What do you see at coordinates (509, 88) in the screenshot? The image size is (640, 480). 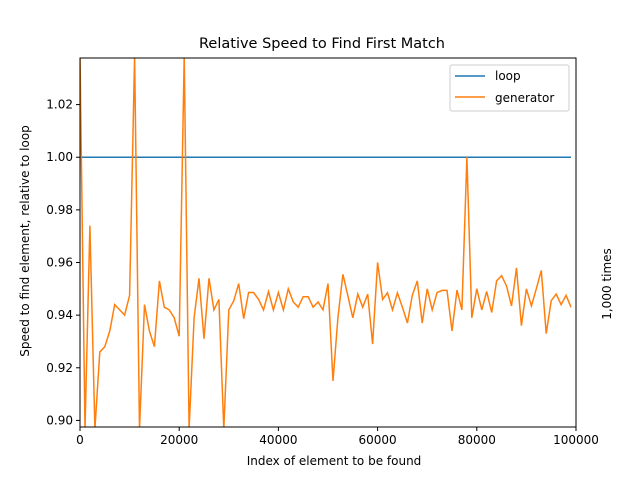 I see `legend: loop generator` at bounding box center [509, 88].